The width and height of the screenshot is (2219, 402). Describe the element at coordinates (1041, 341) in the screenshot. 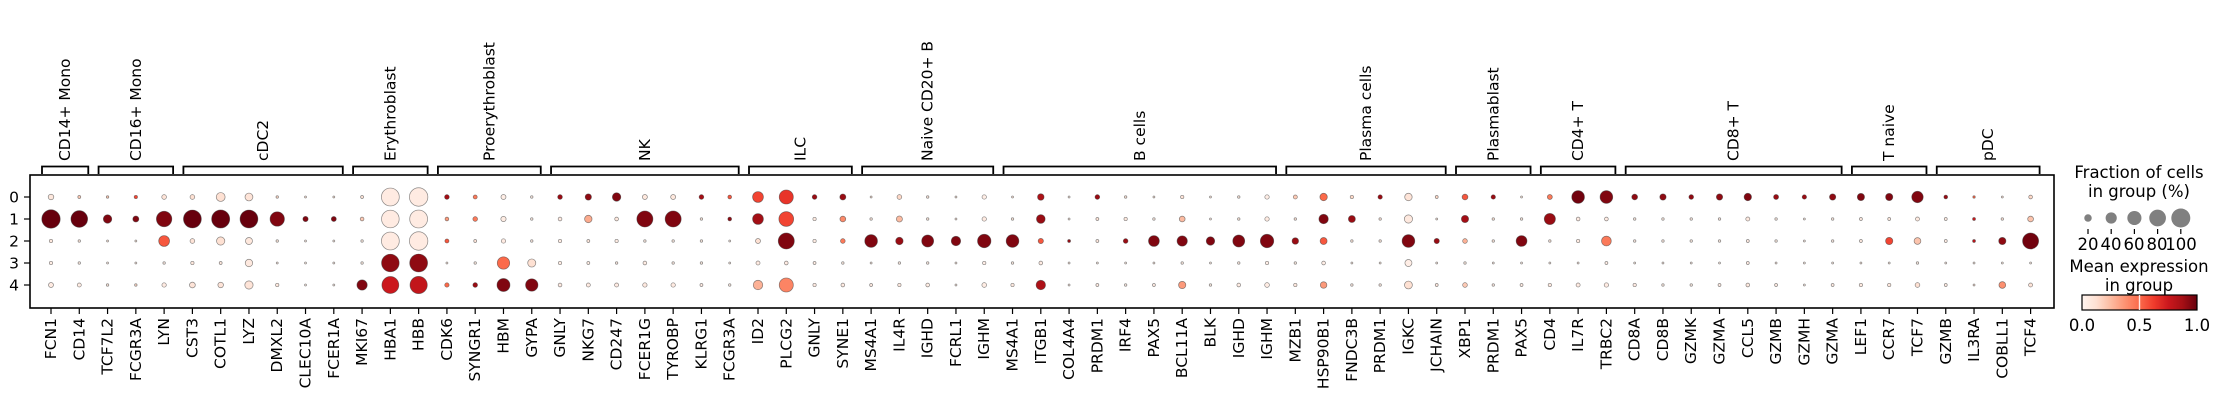

I see `gene-label: ITGB1` at that location.